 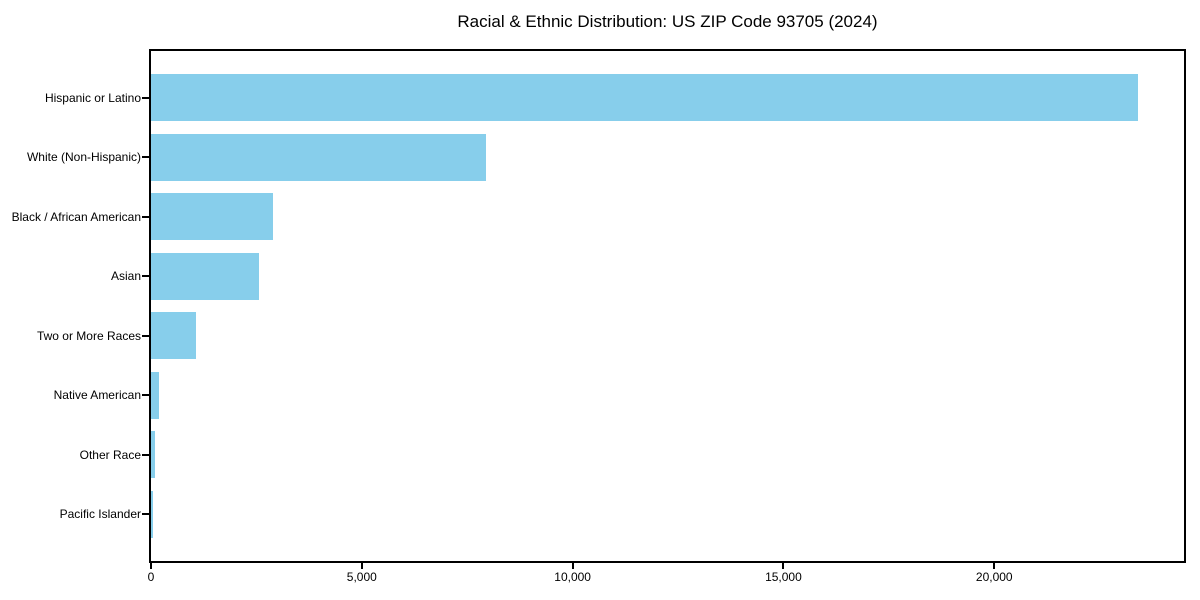 I want to click on bar-white-non-hispanic, so click(x=319, y=157).